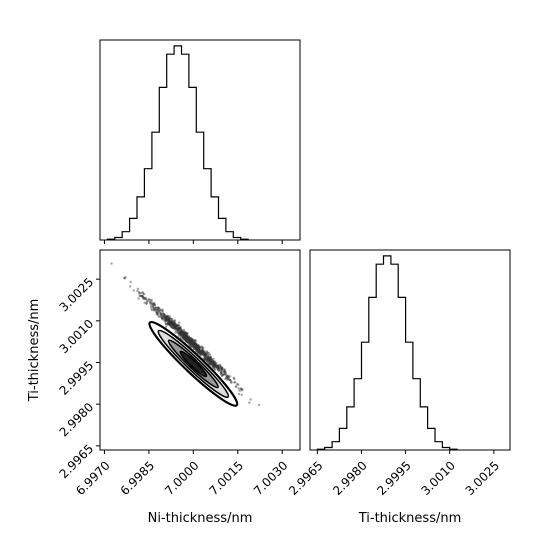 Image resolution: width=550 pixels, height=550 pixels. What do you see at coordinates (401, 373) in the screenshot?
I see `ti-histogram-bin` at bounding box center [401, 373].